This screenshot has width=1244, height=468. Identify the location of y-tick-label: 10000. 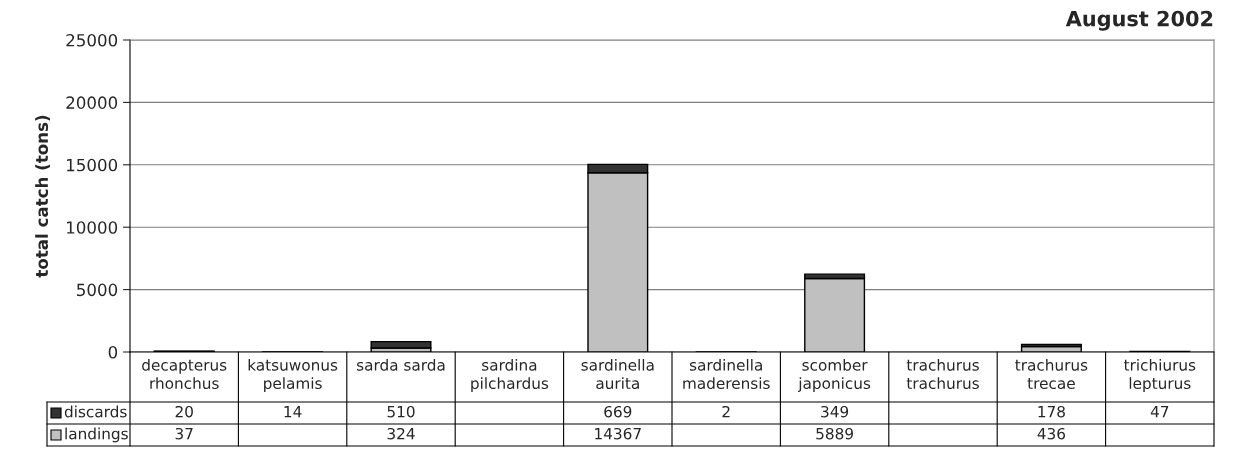
(92, 227).